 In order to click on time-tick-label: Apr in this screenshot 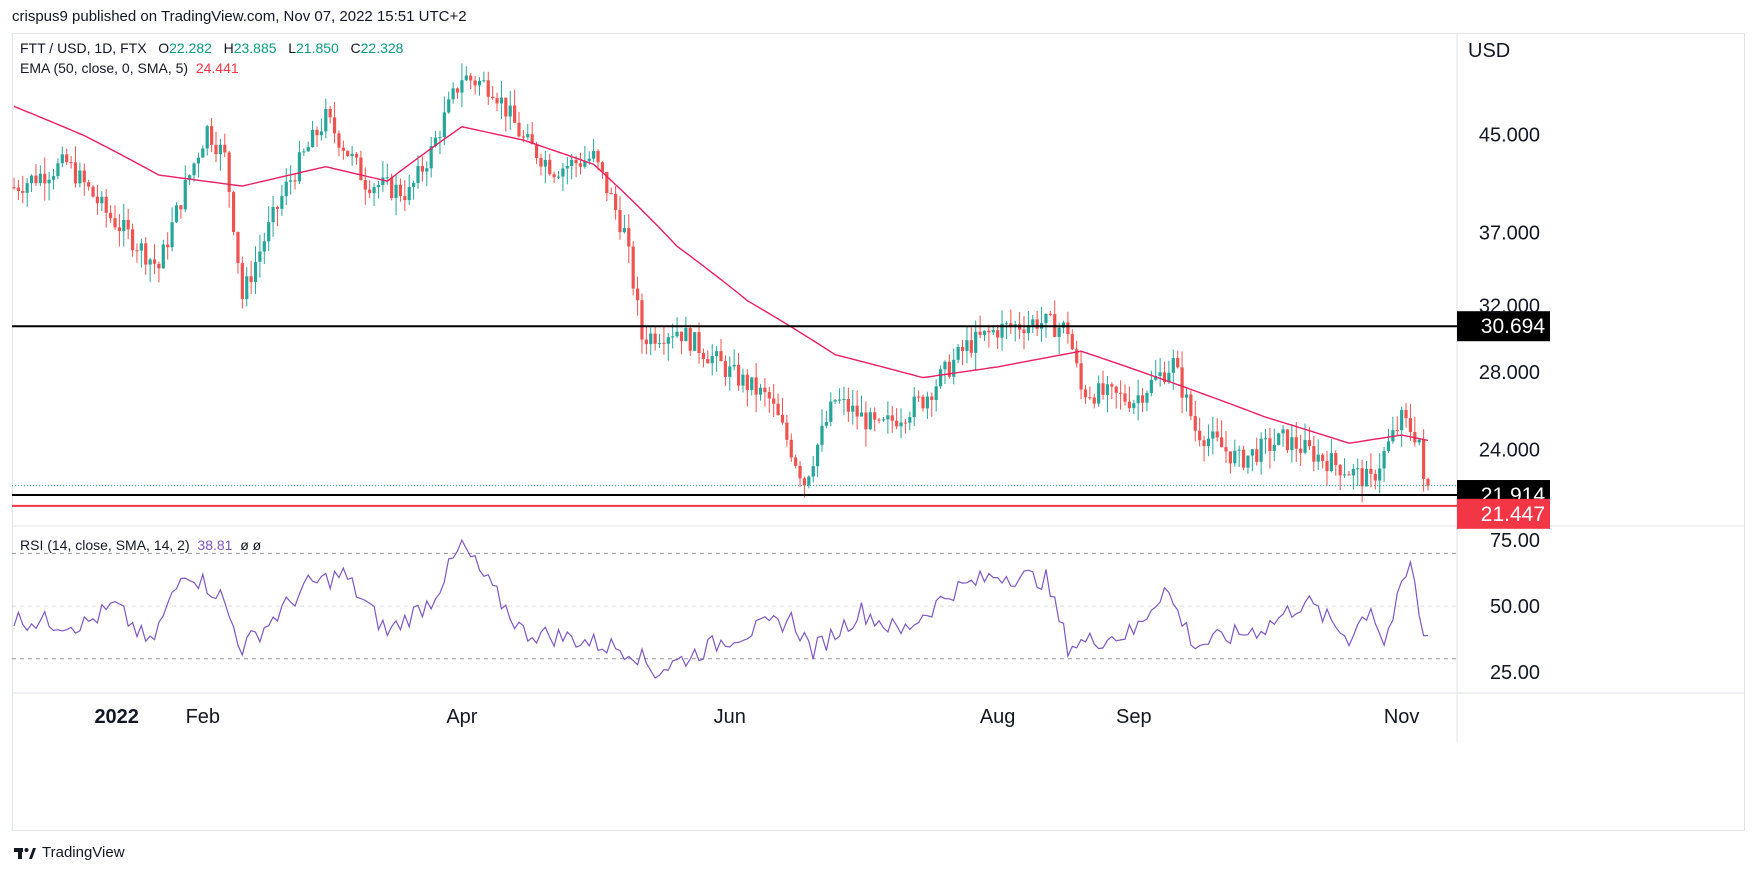, I will do `click(461, 717)`.